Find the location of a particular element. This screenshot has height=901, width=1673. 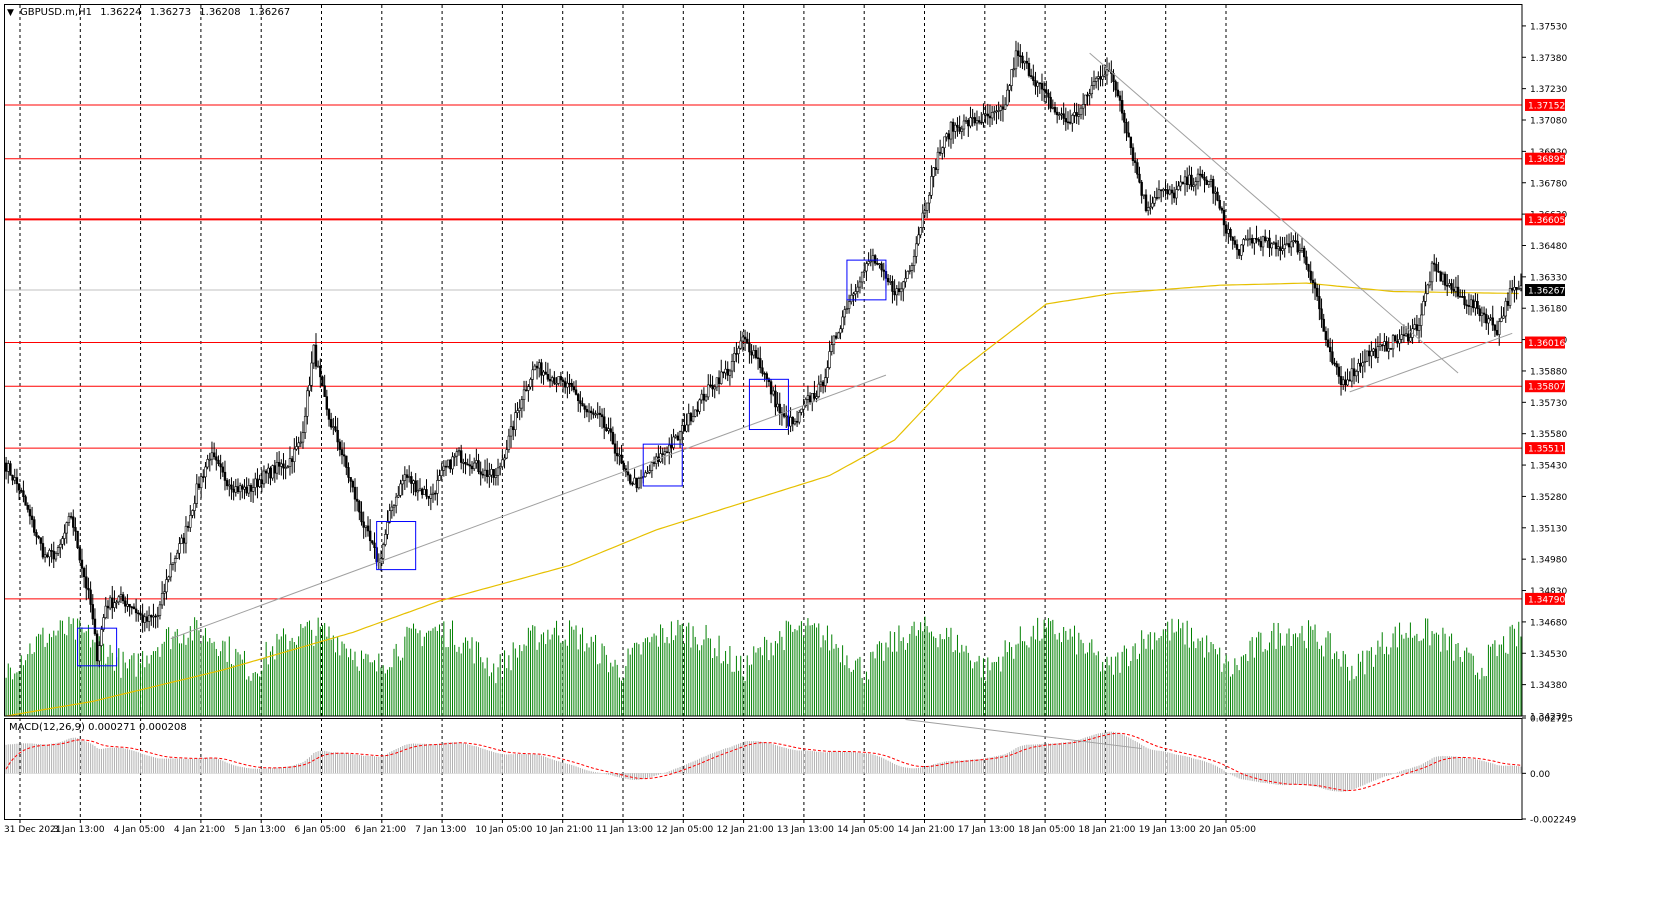

x-axis-label: 18 Jan 21:00 is located at coordinates (1106, 830).